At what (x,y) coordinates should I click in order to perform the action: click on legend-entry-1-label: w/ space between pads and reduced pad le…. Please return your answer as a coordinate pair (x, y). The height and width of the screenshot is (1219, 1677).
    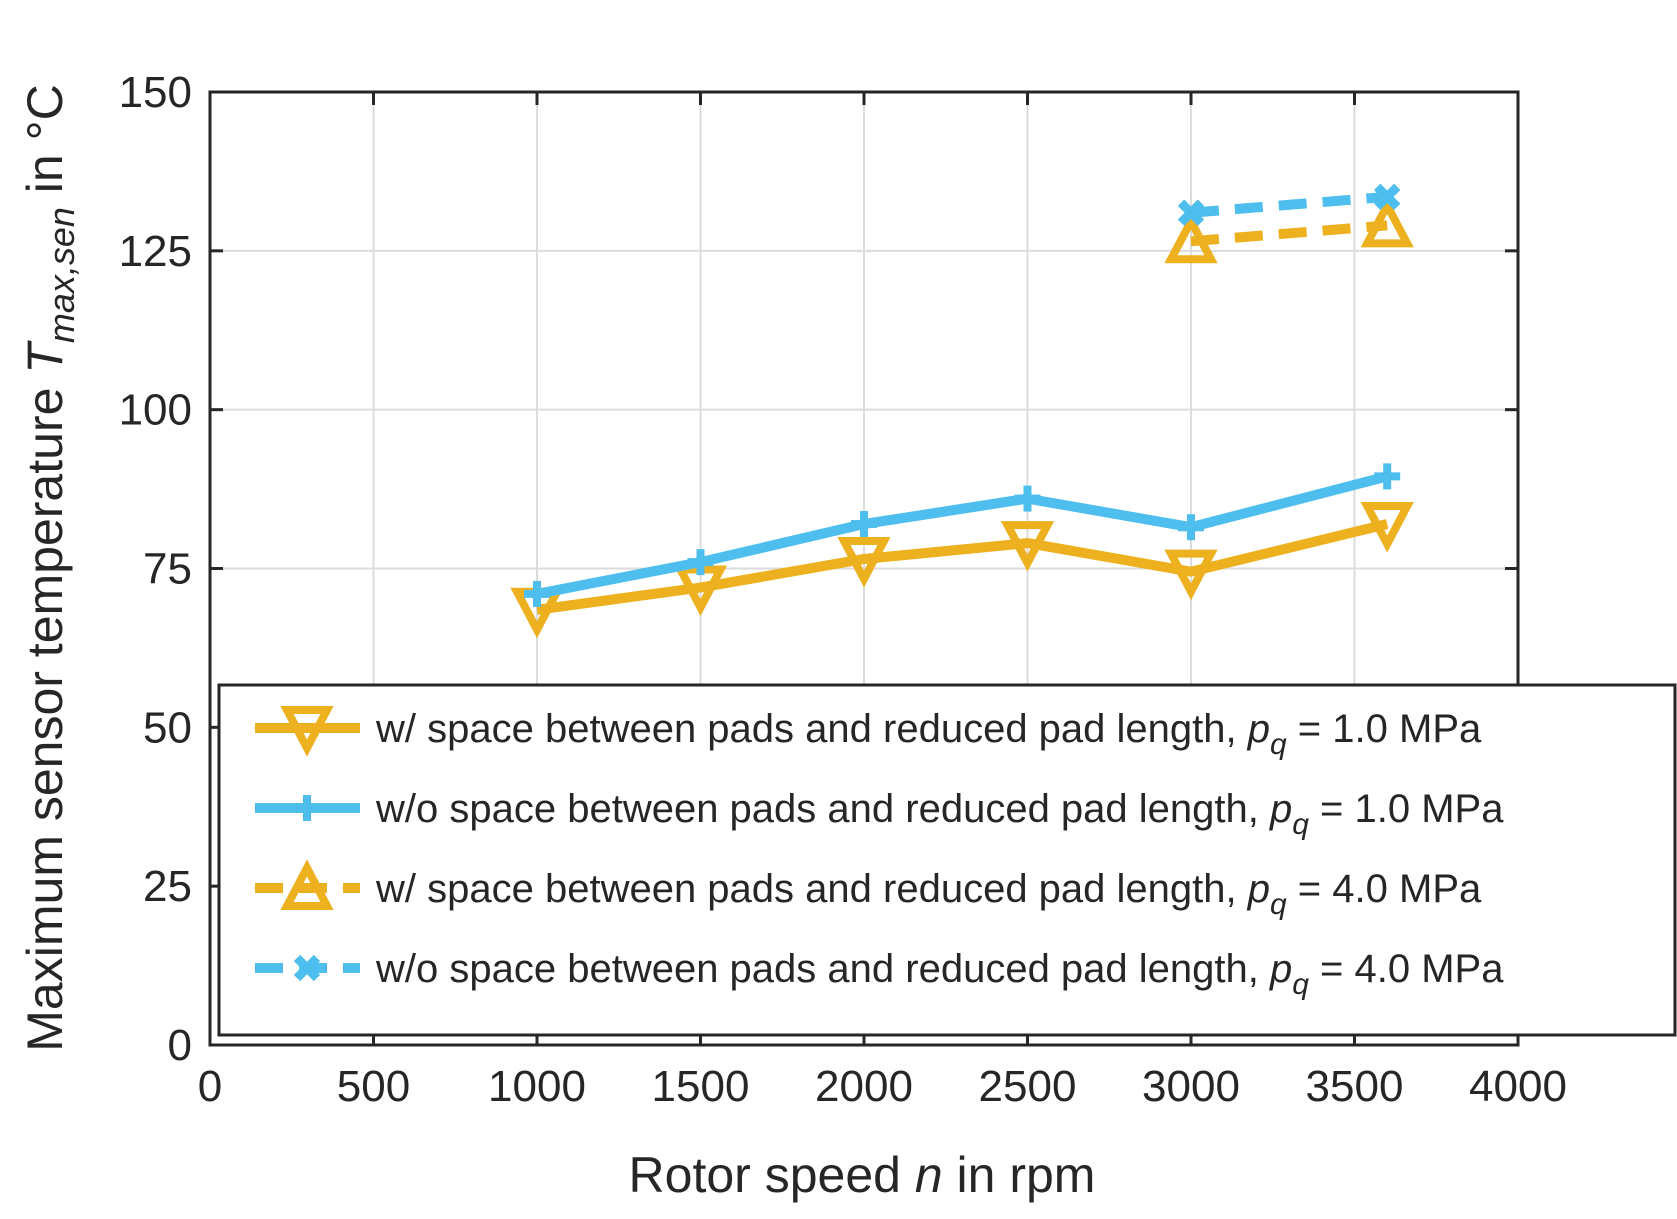
    Looking at the image, I should click on (928, 734).